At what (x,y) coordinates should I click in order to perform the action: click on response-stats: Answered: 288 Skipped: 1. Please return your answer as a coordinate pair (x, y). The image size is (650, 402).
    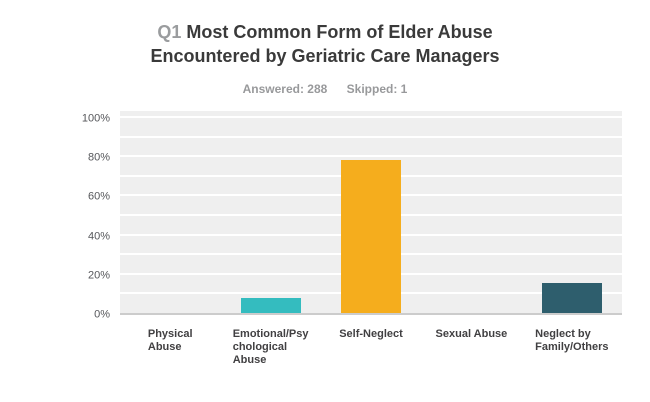
    Looking at the image, I should click on (325, 89).